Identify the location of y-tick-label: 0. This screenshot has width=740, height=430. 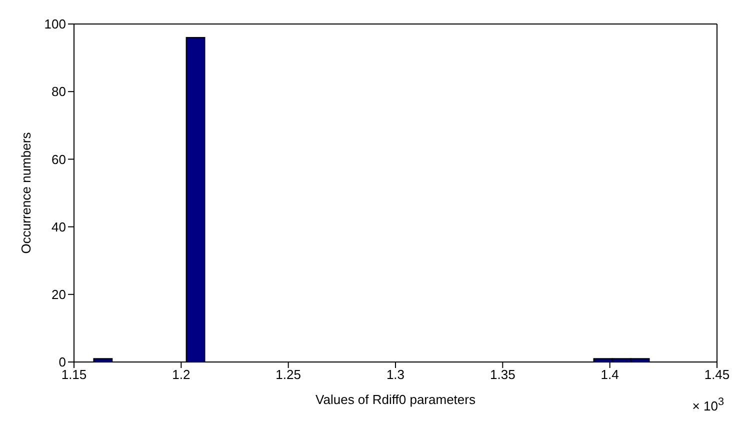
(62, 362).